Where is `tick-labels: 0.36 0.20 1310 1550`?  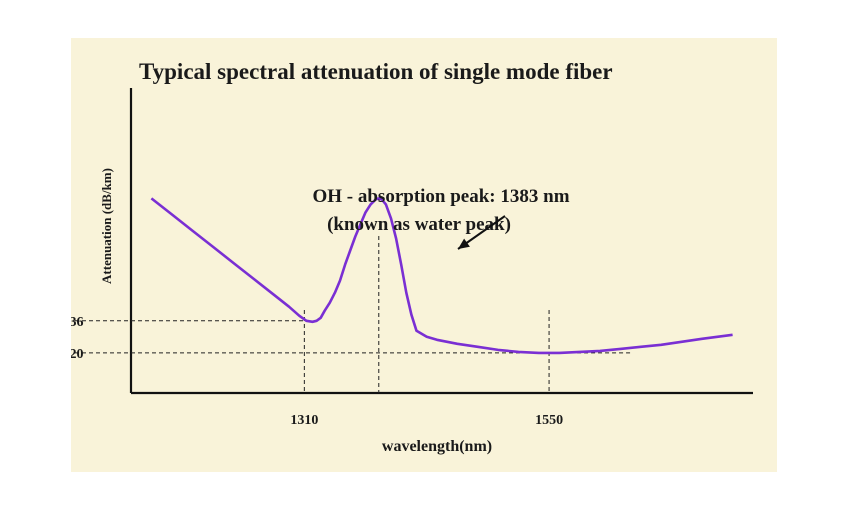
tick-labels: 0.36 0.20 1310 1550 is located at coordinates (317, 371).